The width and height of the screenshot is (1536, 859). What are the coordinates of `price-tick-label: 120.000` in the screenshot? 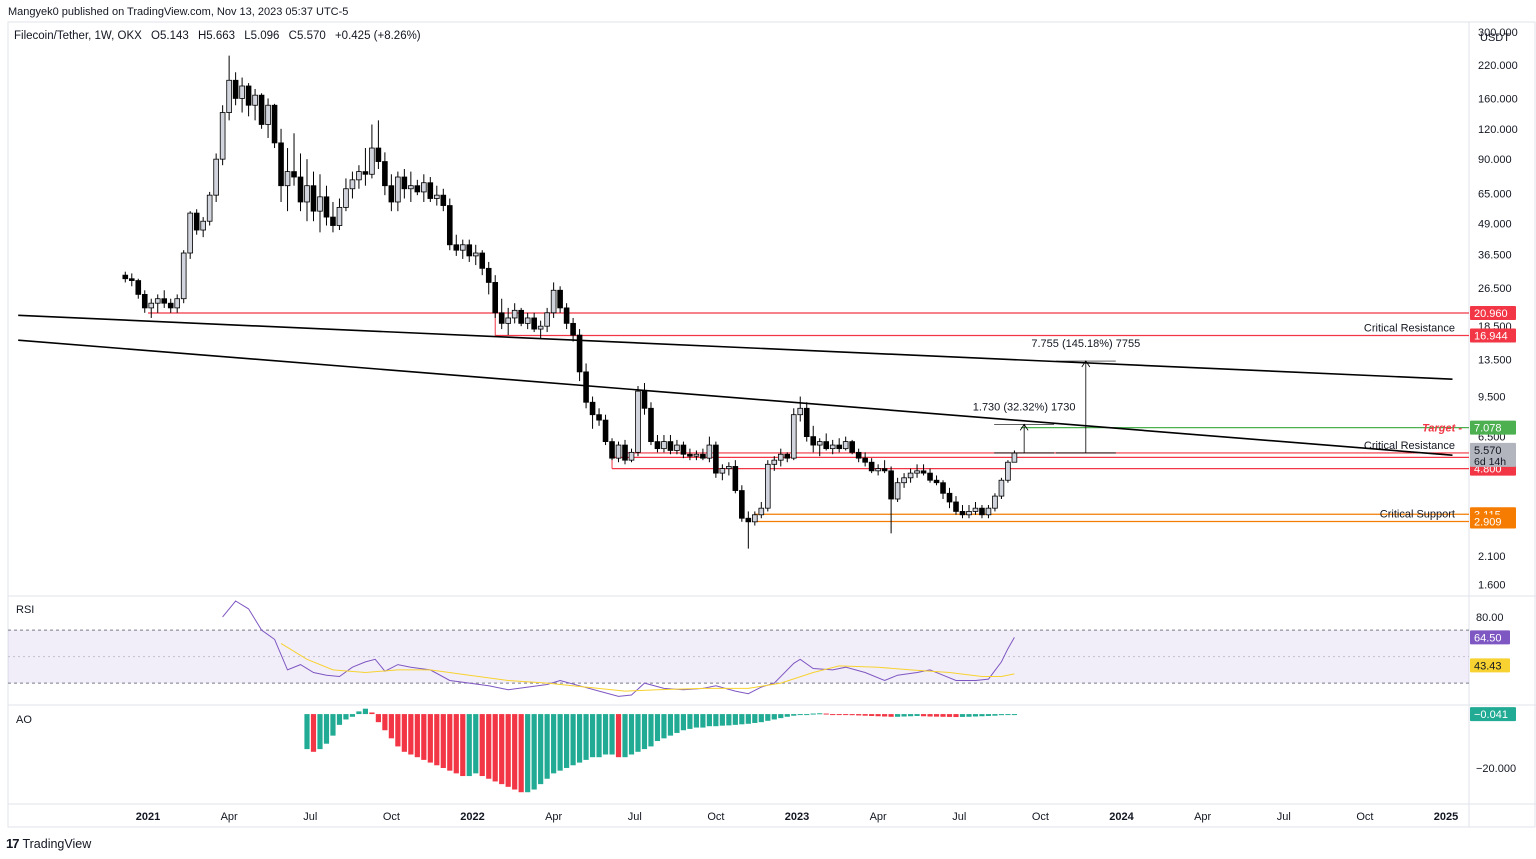 It's located at (1498, 130).